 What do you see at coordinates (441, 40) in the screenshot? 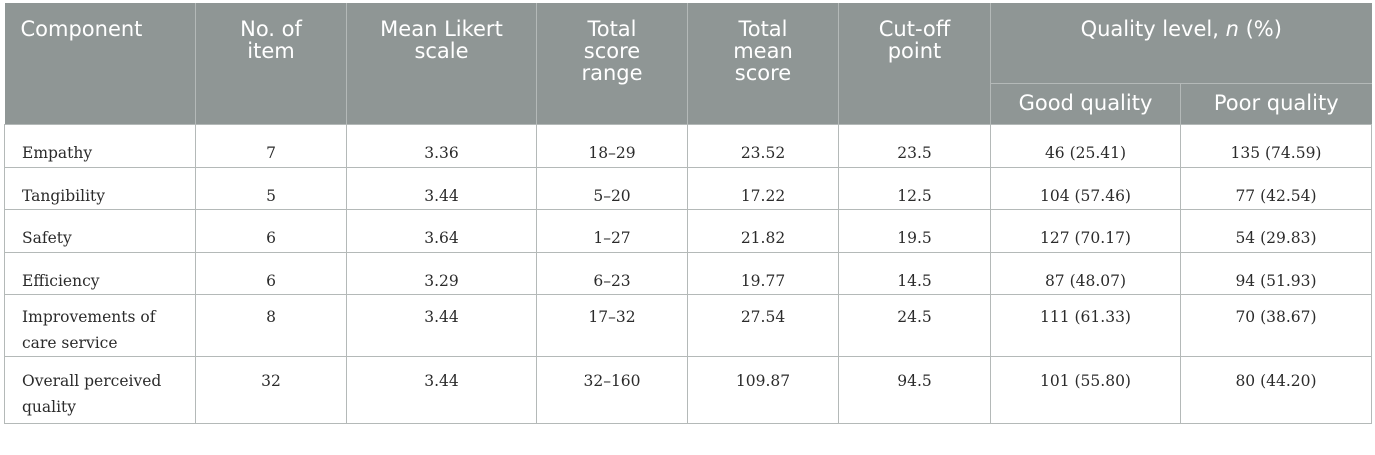
I see `header-mean-likert-text: Mean Likert scale` at bounding box center [441, 40].